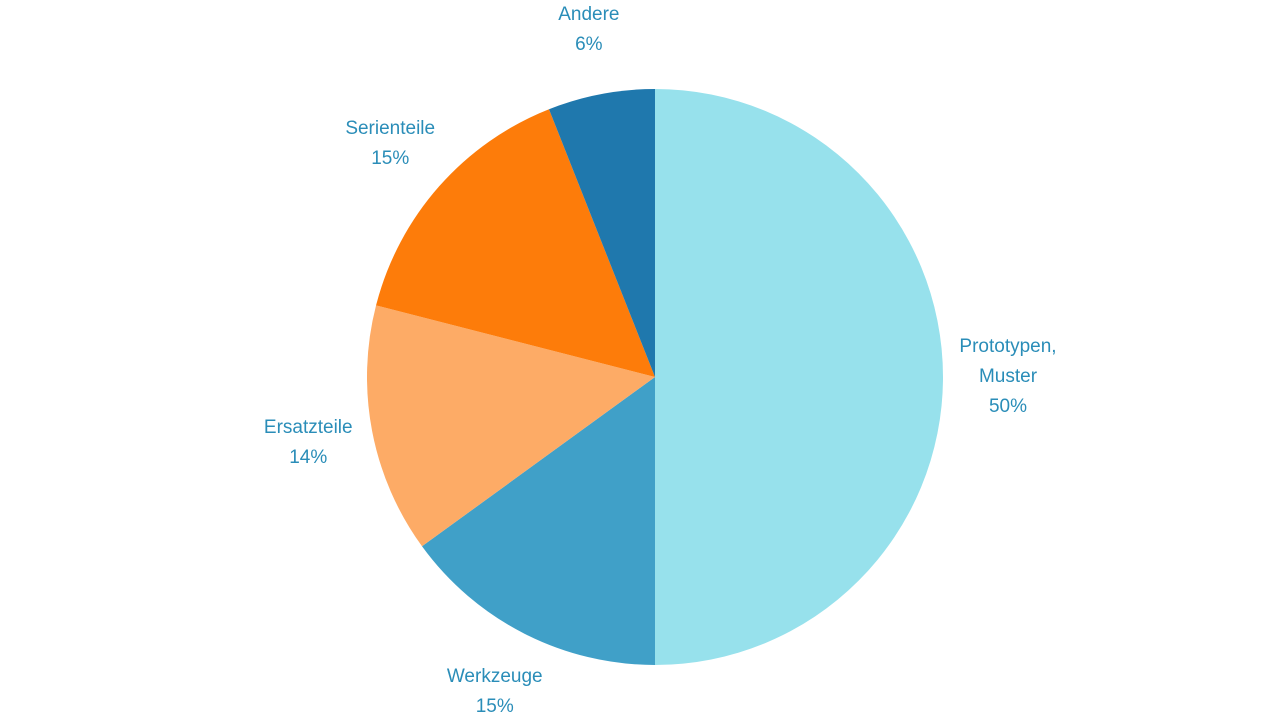  Describe the element at coordinates (390, 128) in the screenshot. I see `category-label: Serienteile` at that location.